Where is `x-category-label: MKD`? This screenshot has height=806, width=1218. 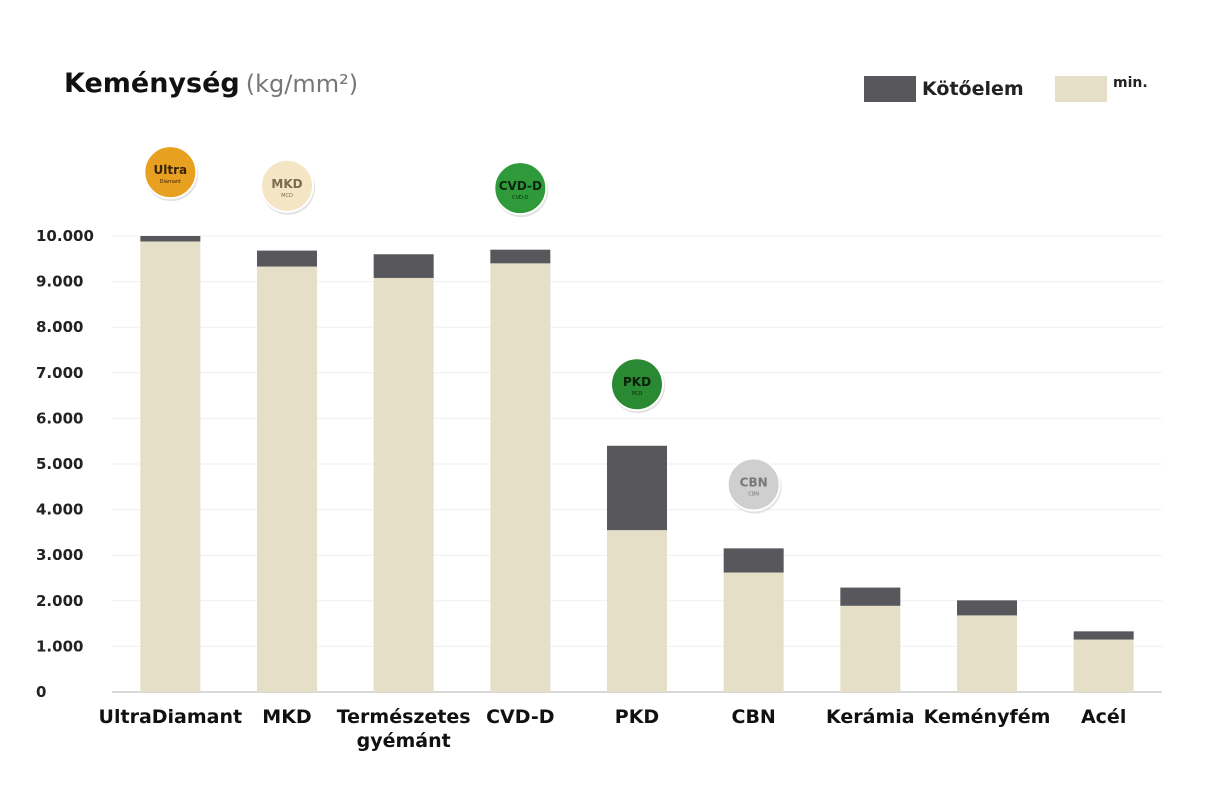
x-category-label: MKD is located at coordinates (286, 717).